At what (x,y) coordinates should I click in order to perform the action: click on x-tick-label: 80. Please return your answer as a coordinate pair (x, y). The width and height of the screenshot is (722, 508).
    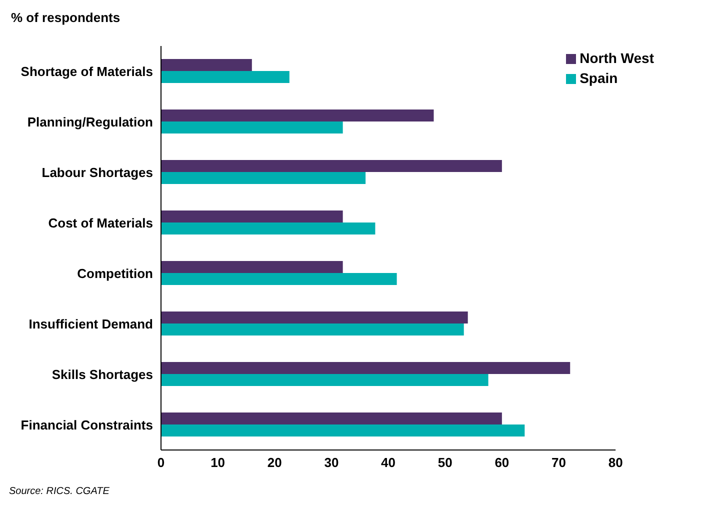
    Looking at the image, I should click on (615, 462).